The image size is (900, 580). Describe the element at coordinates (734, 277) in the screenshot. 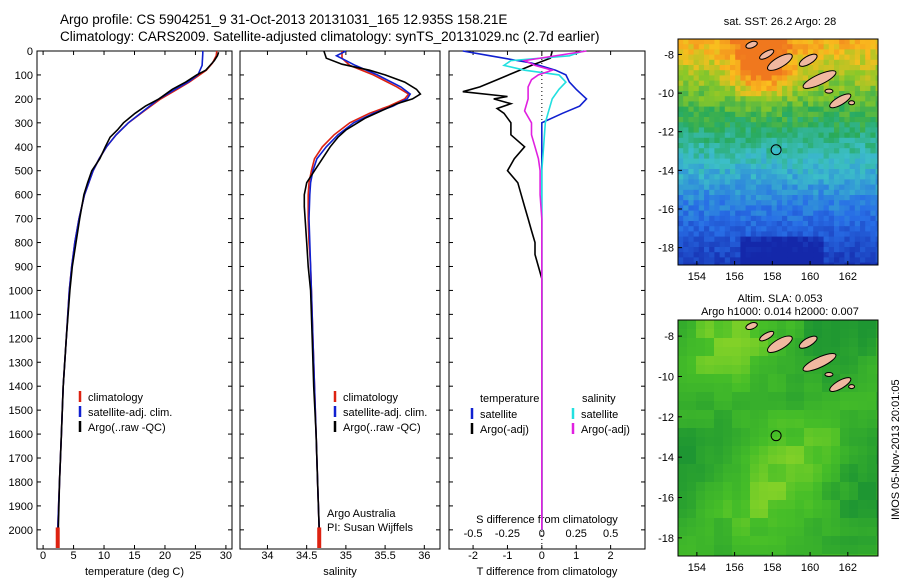

I see `map-xtick-label: 156` at that location.